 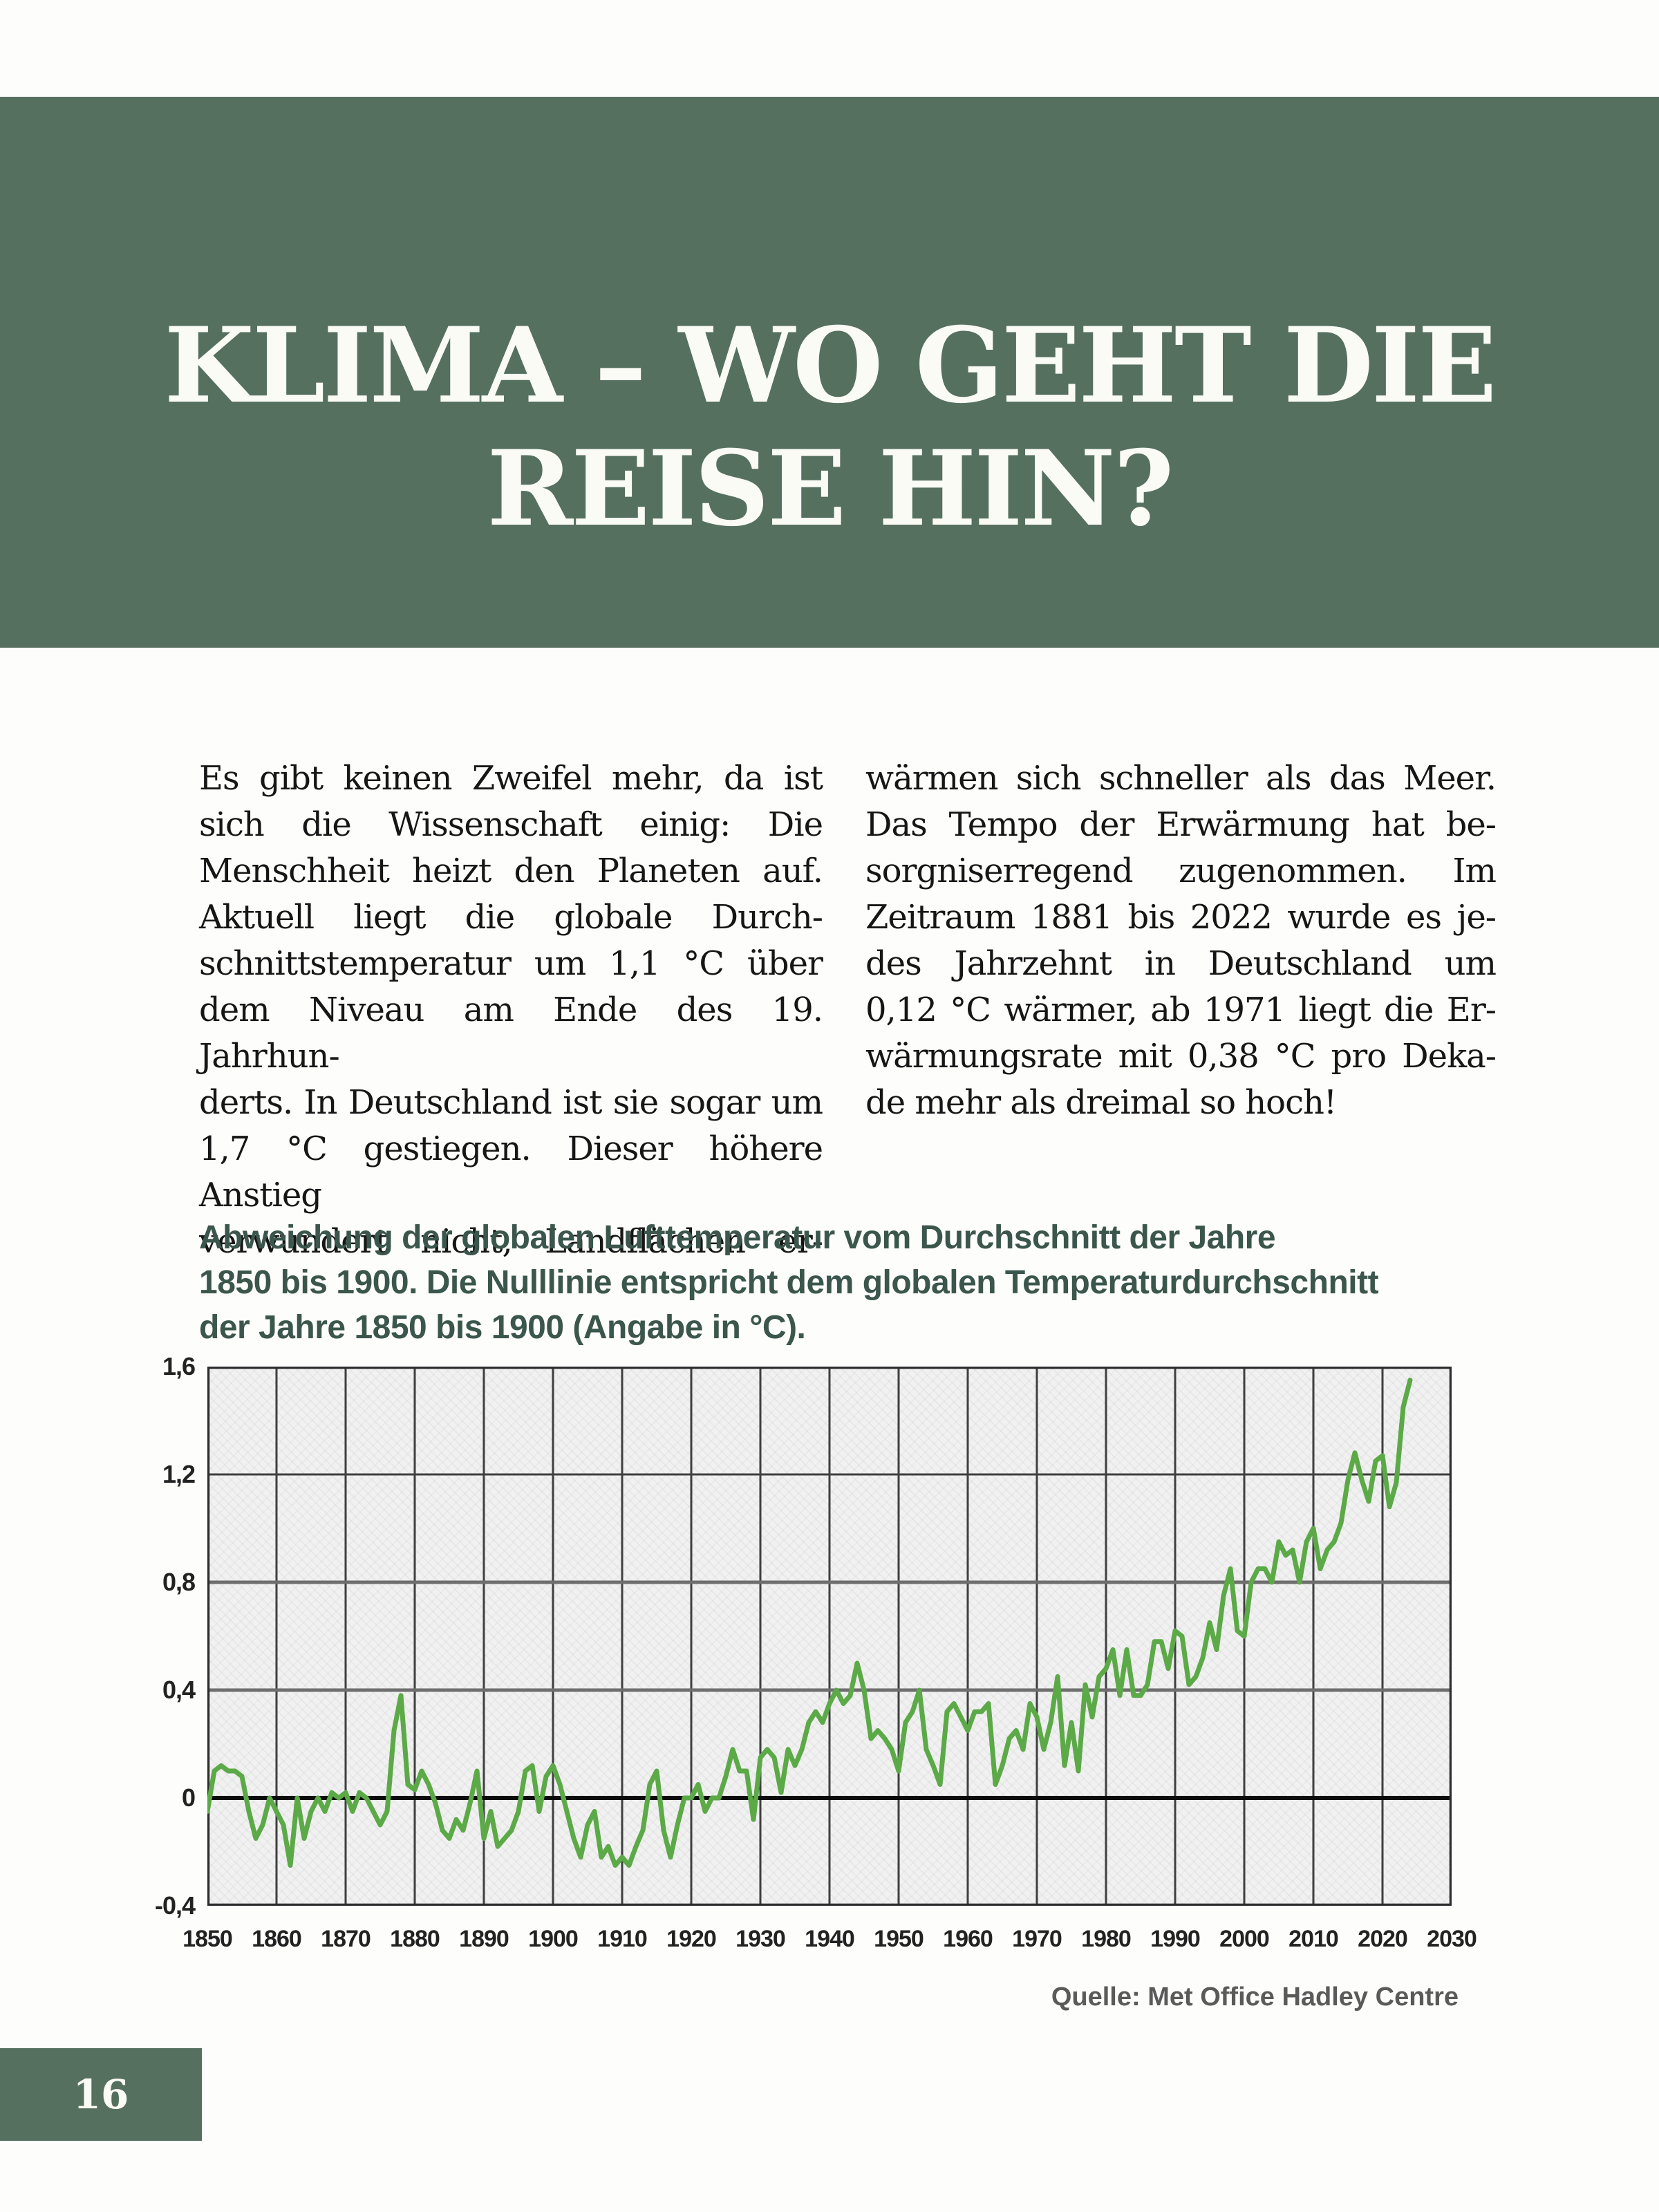 I want to click on text-line: 1,7 °C gestiegen. Dieser höhere Anstieg, so click(x=511, y=1172).